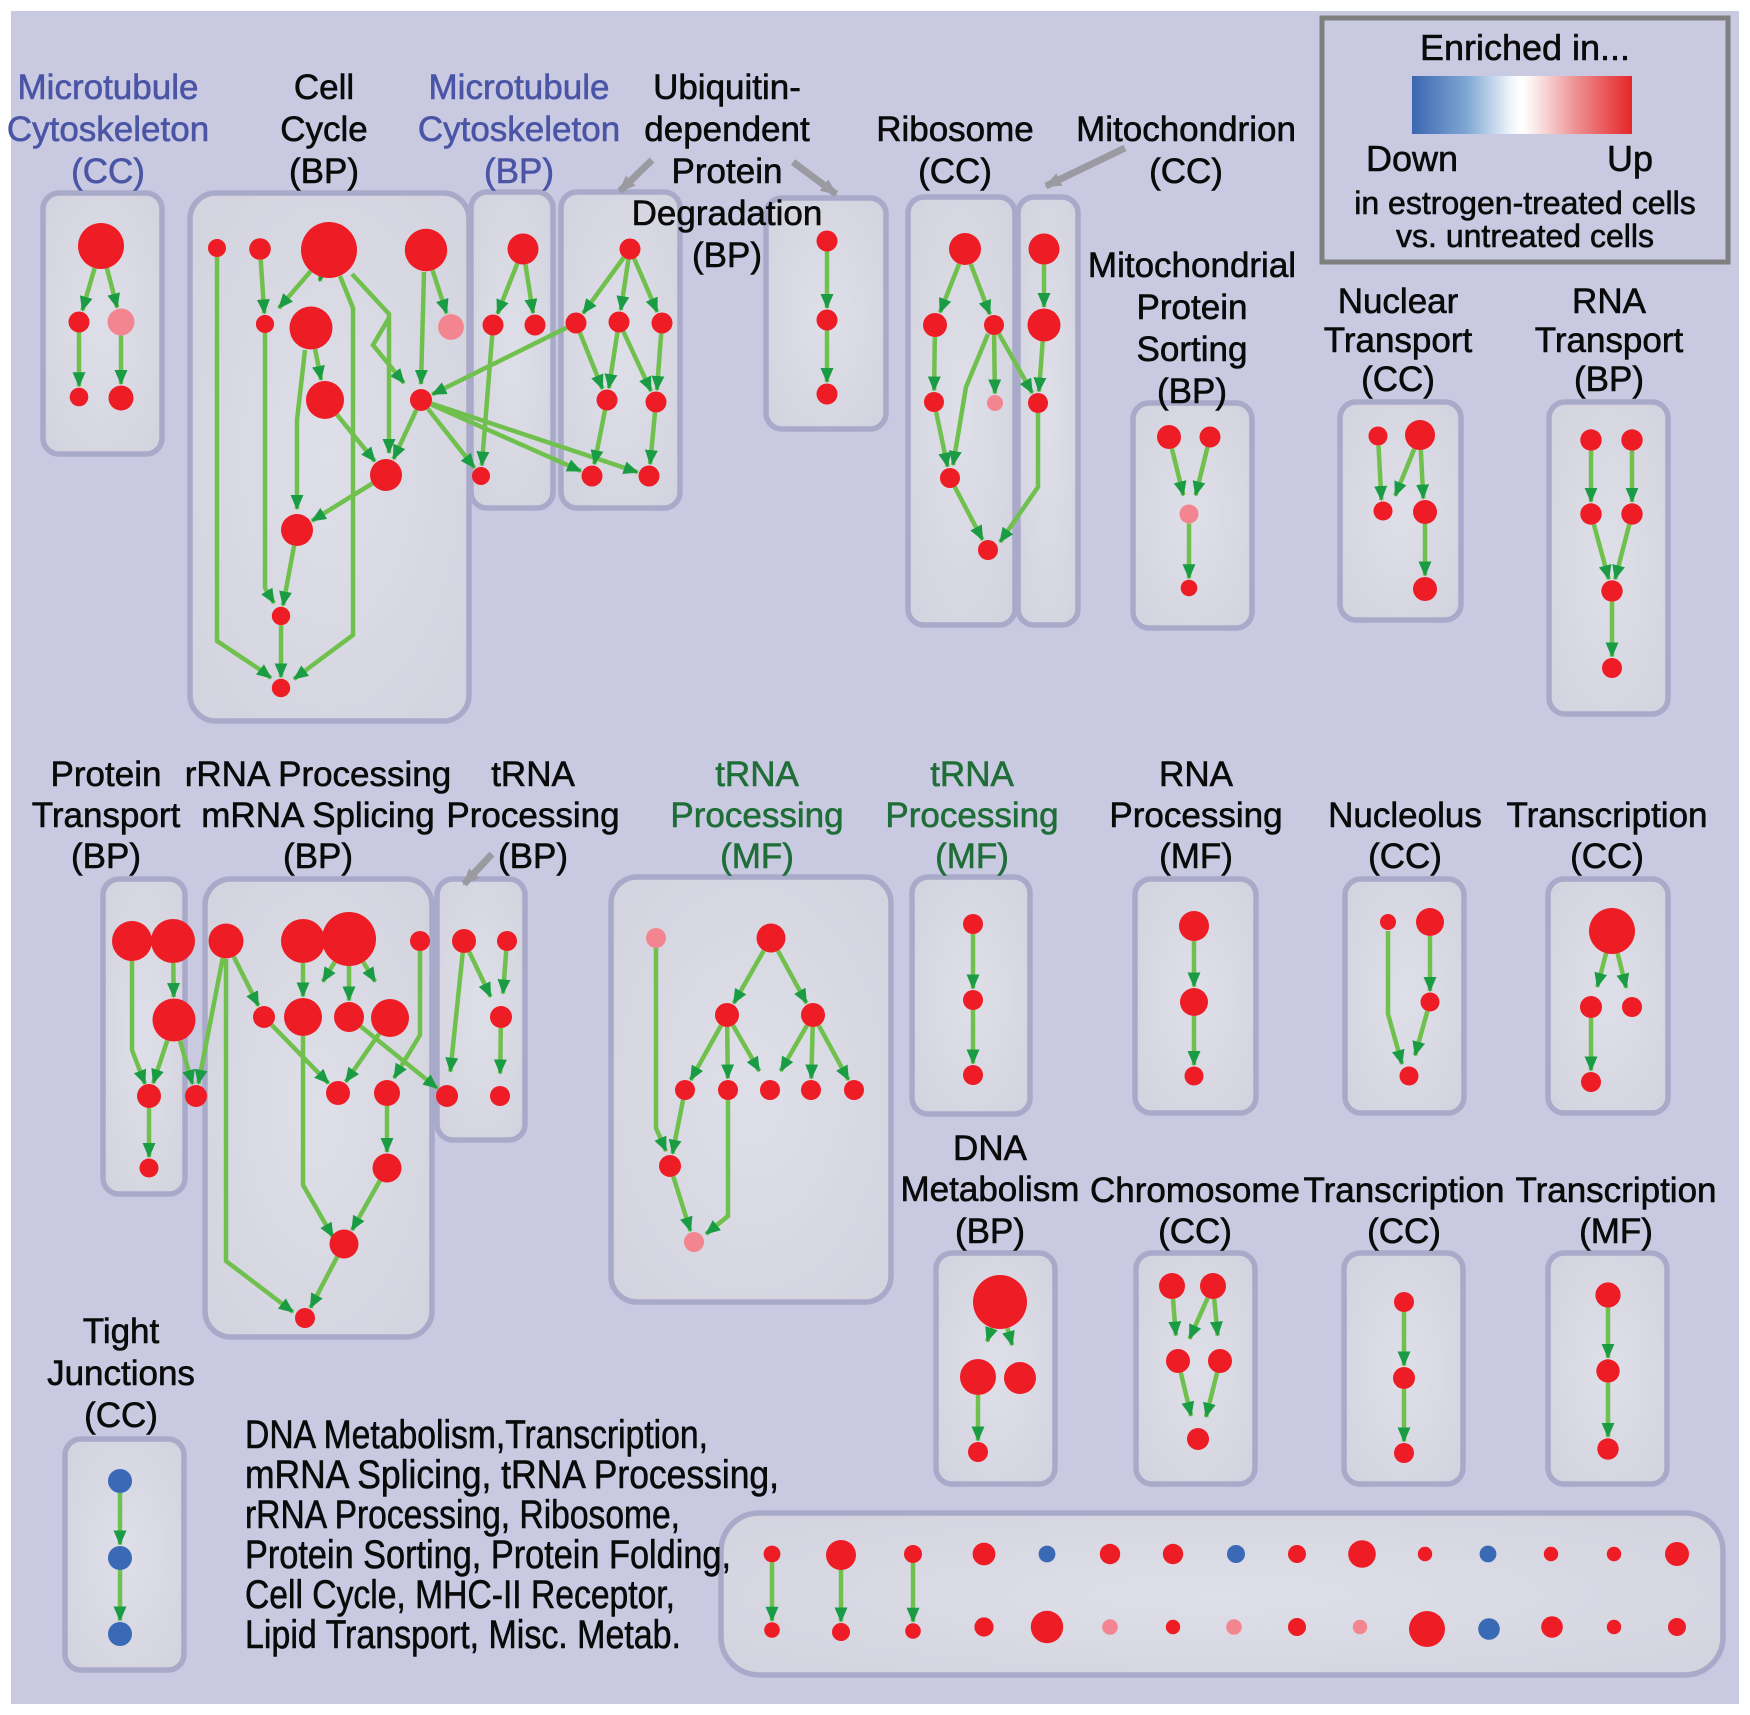 This screenshot has height=1715, width=1750. I want to click on svg-text: Degradation, so click(727, 213).